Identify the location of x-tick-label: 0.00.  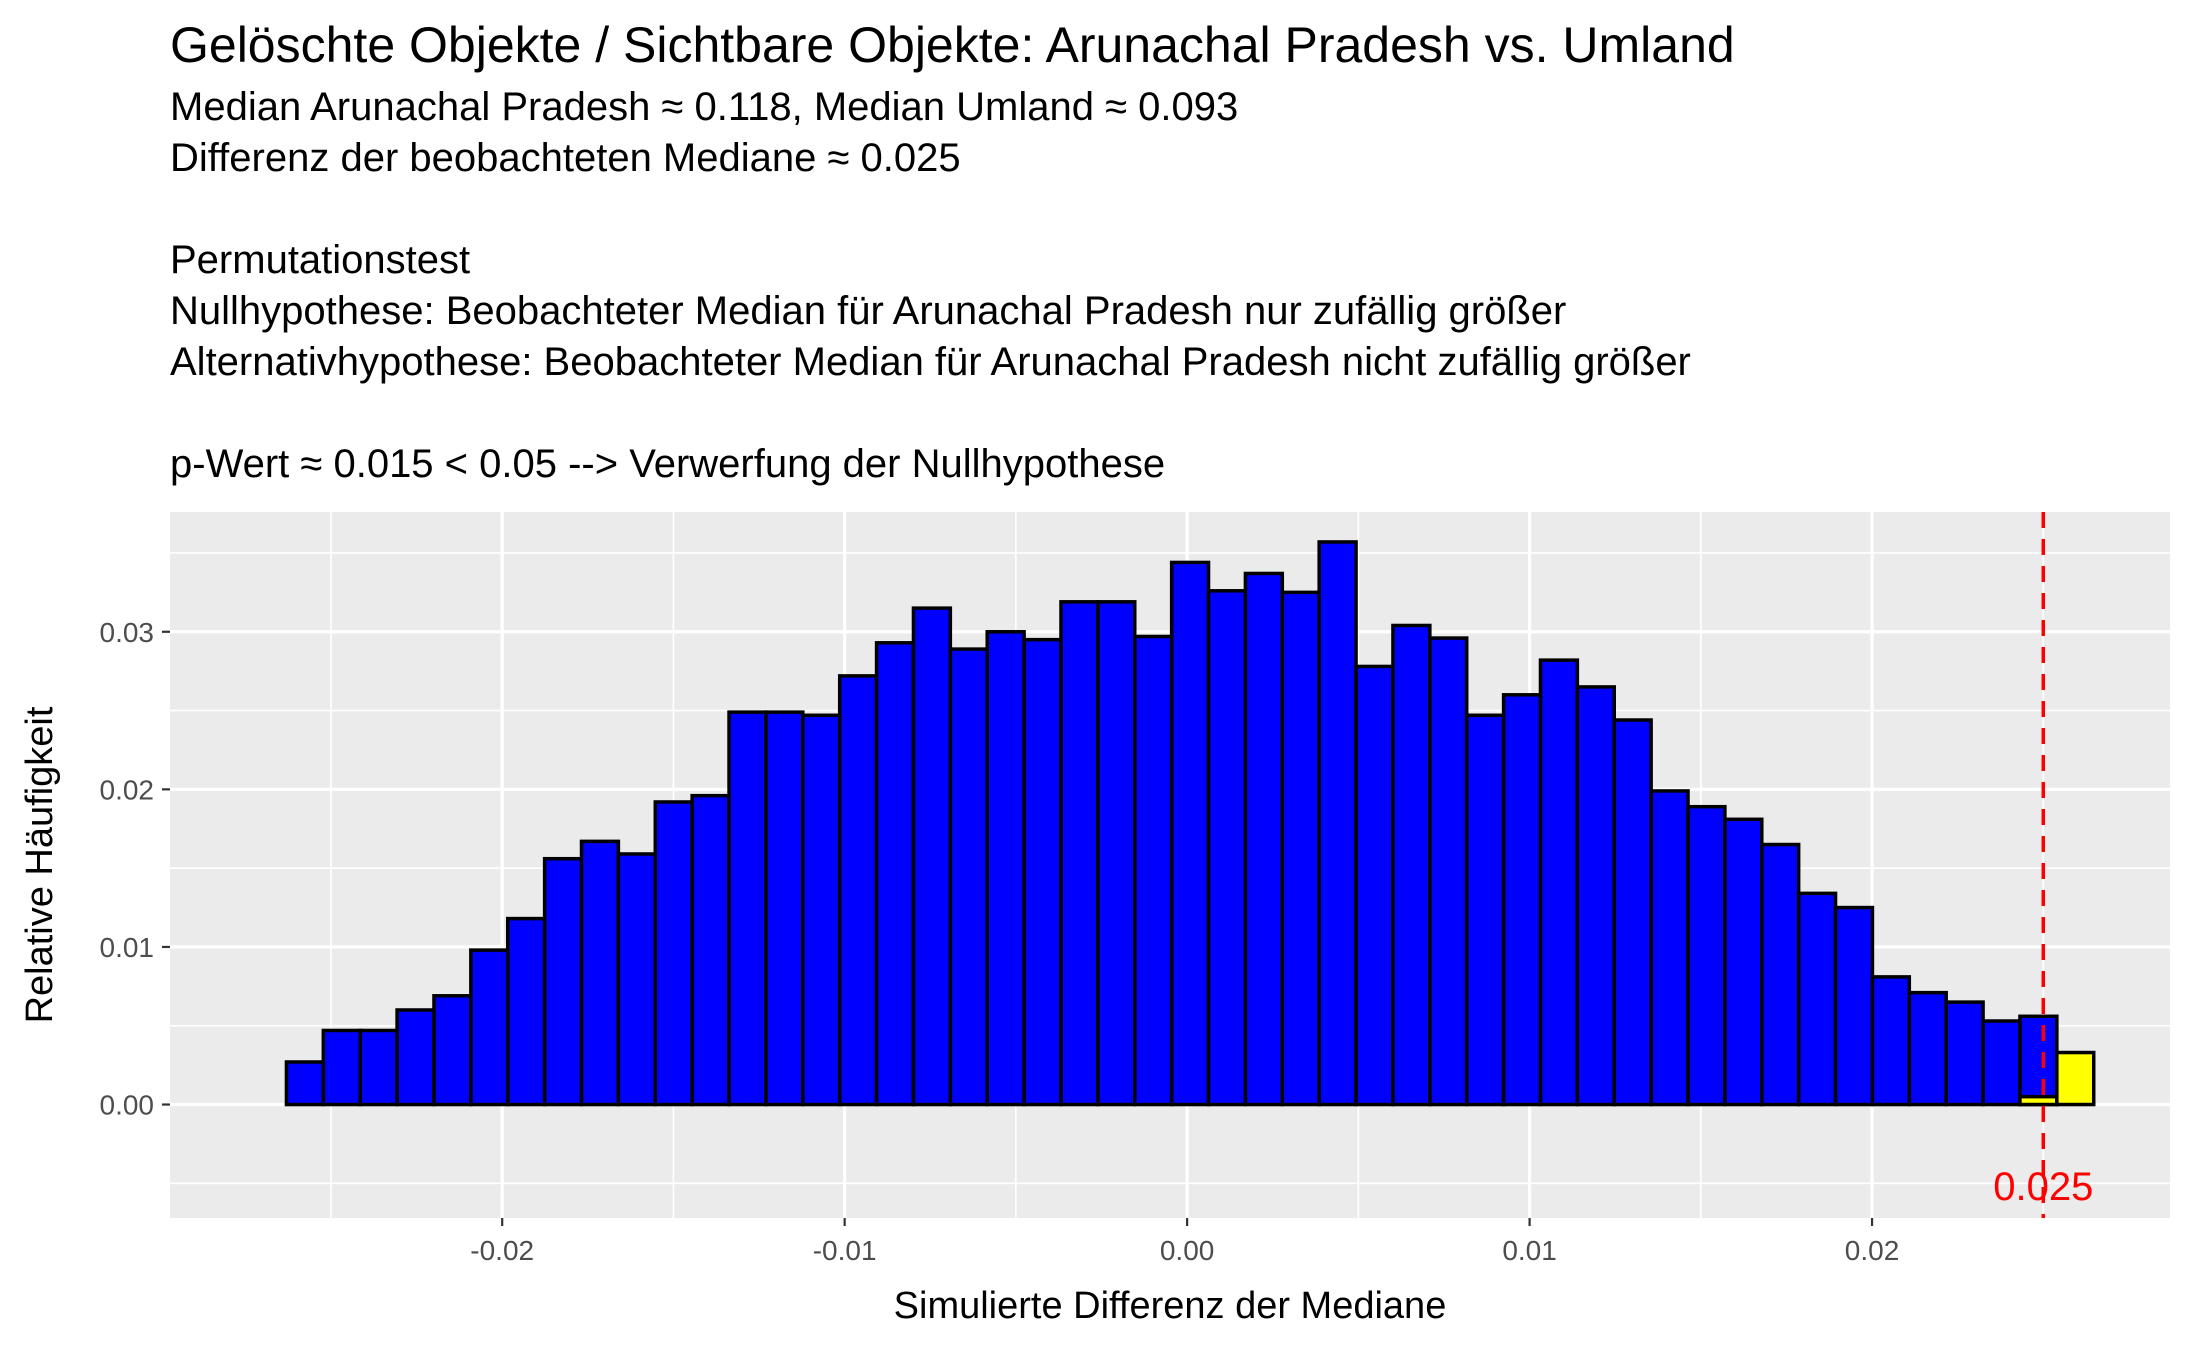
(1187, 1250).